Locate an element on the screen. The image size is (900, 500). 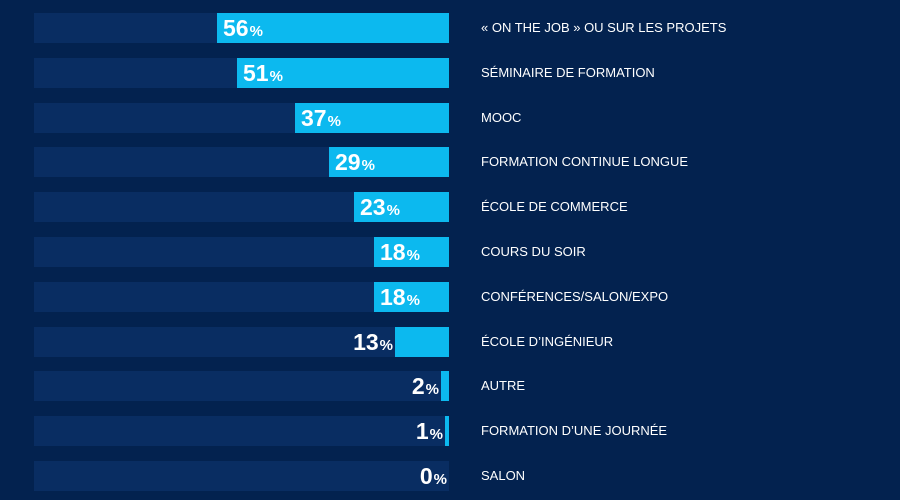
category-label: COURS DU SOIR is located at coordinates (533, 251).